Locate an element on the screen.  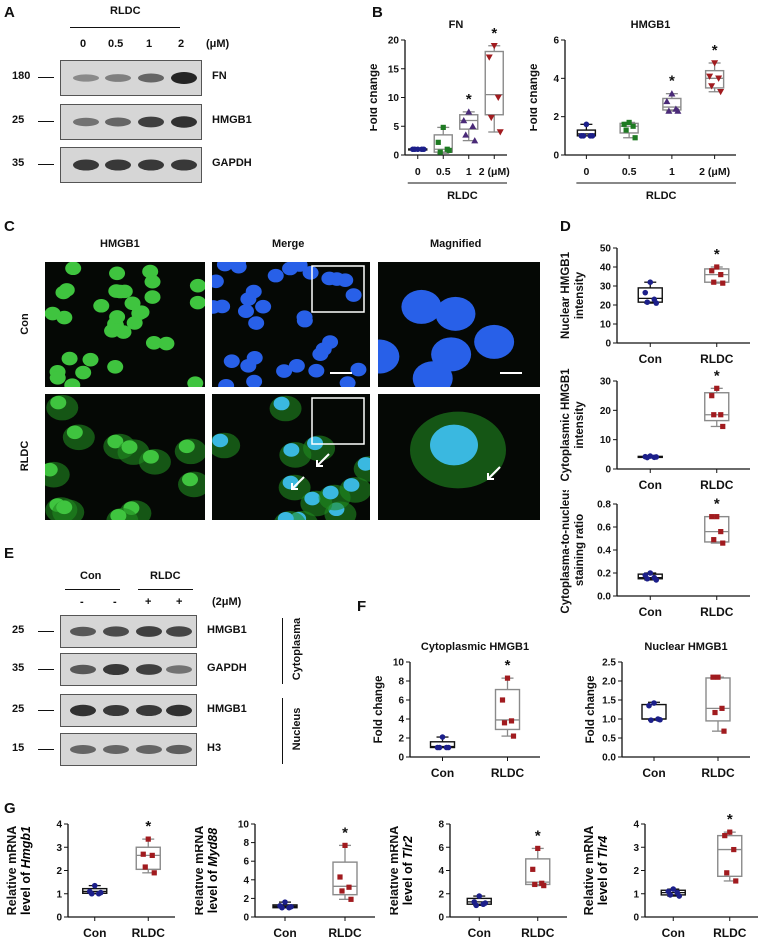
treatment-sign: - is located at coordinates (115, 602).